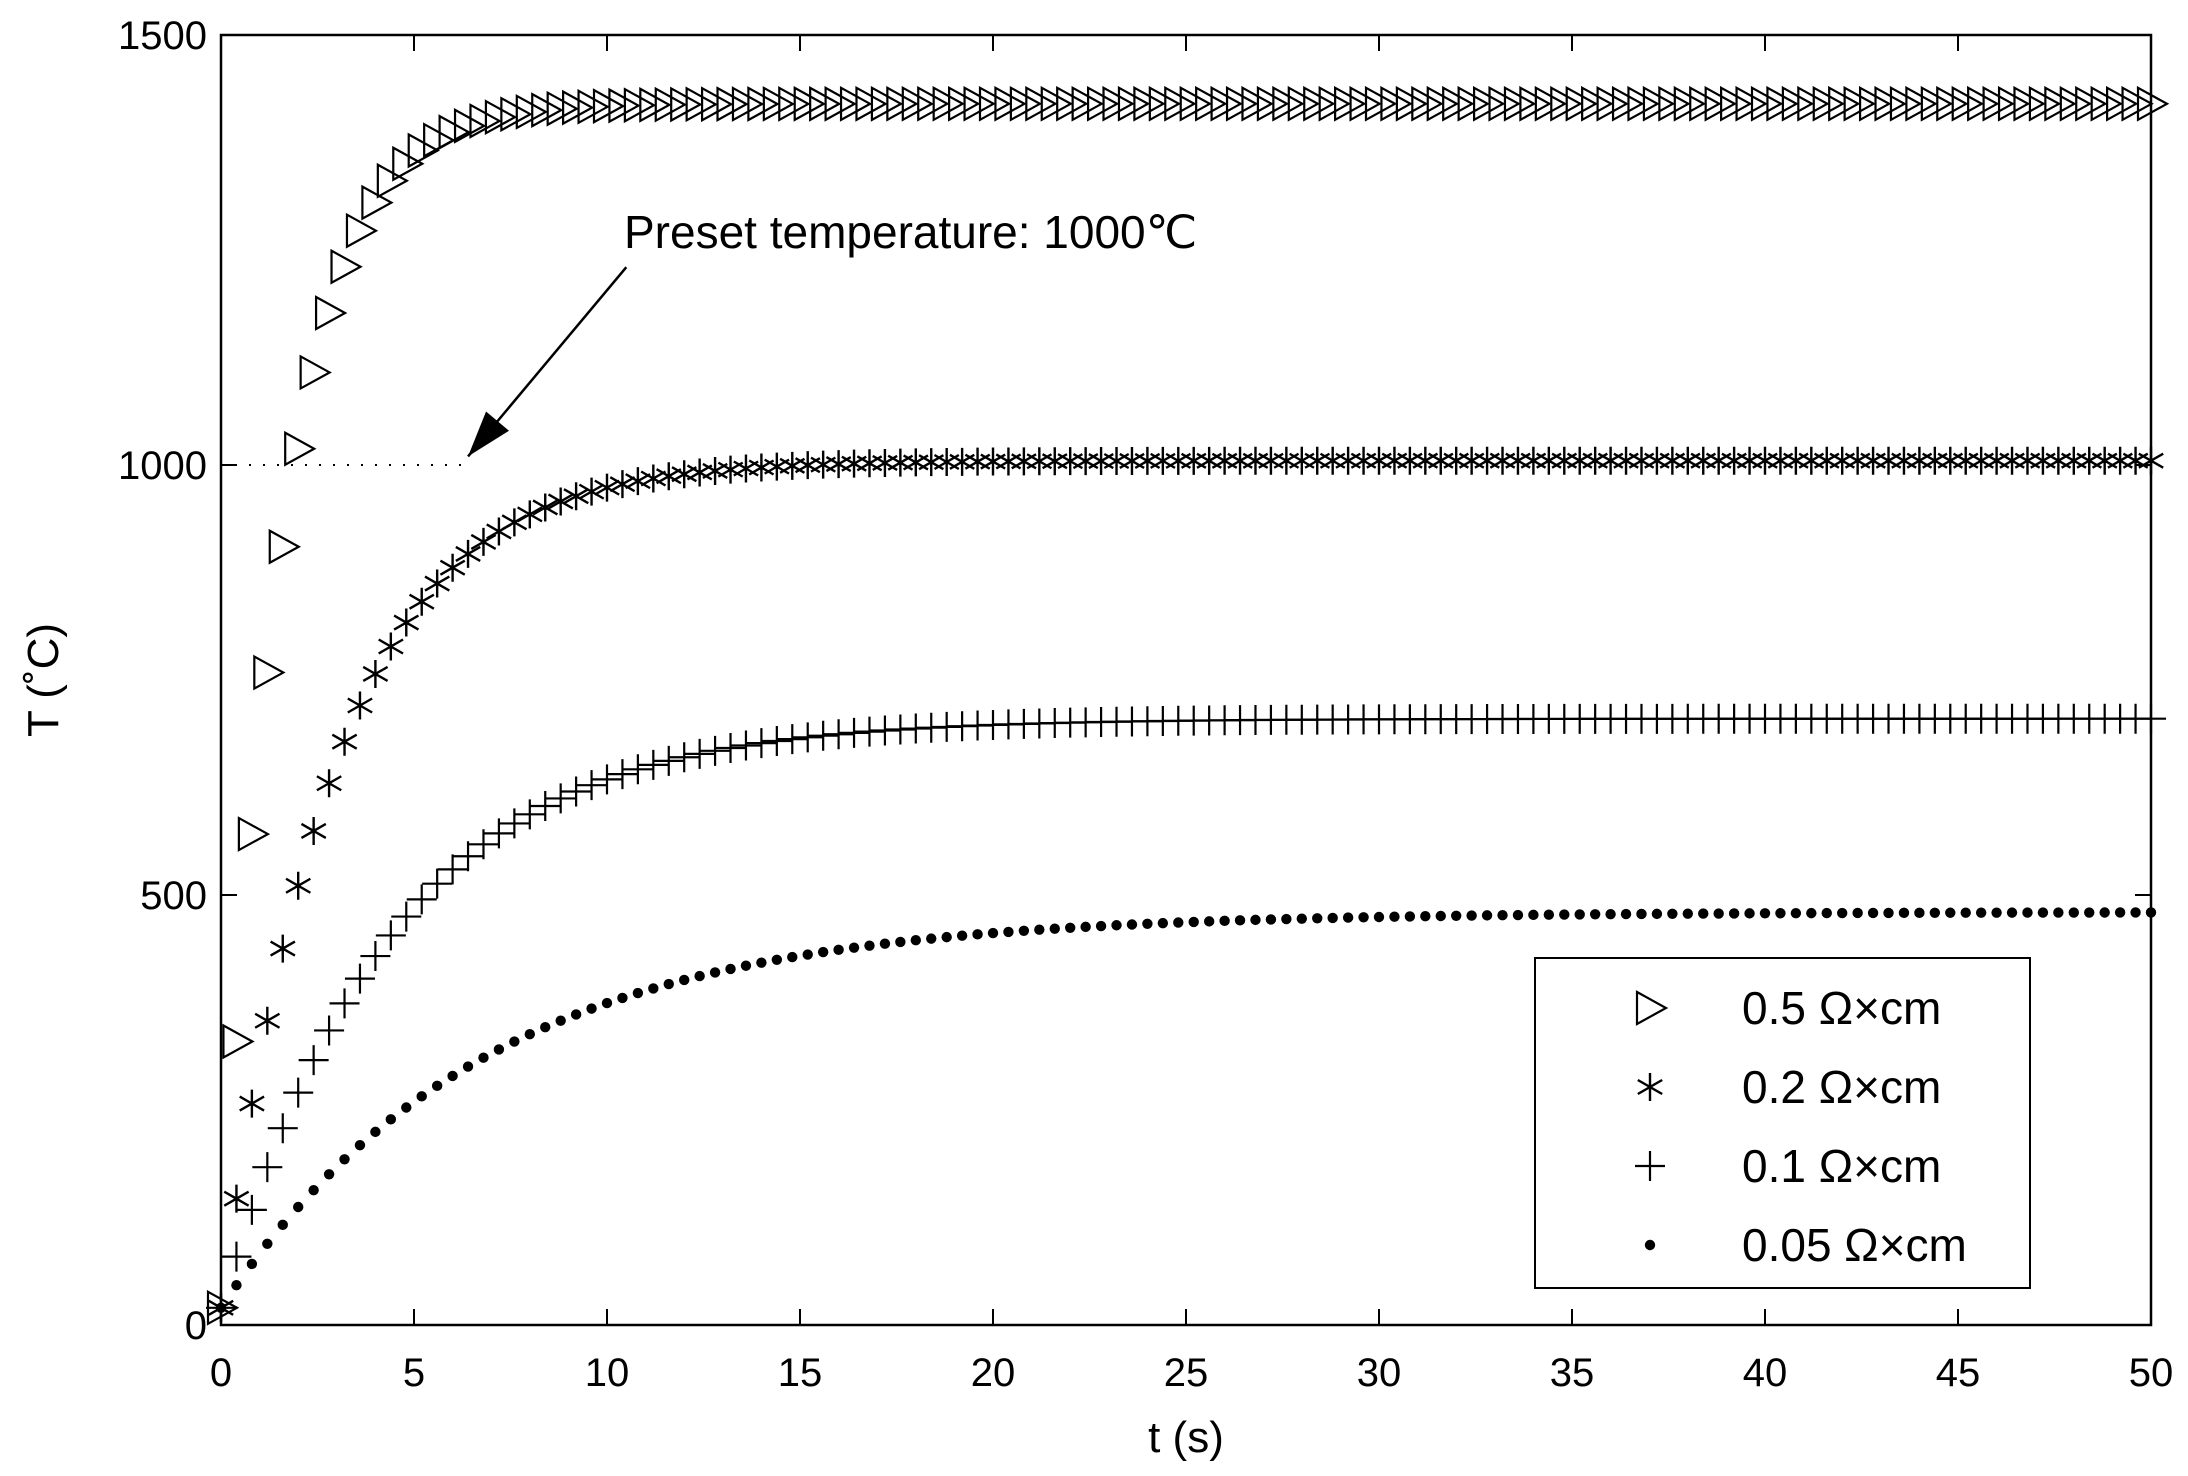 The width and height of the screenshot is (2188, 1476). What do you see at coordinates (489, 434) in the screenshot?
I see `annotation-arrow-head` at bounding box center [489, 434].